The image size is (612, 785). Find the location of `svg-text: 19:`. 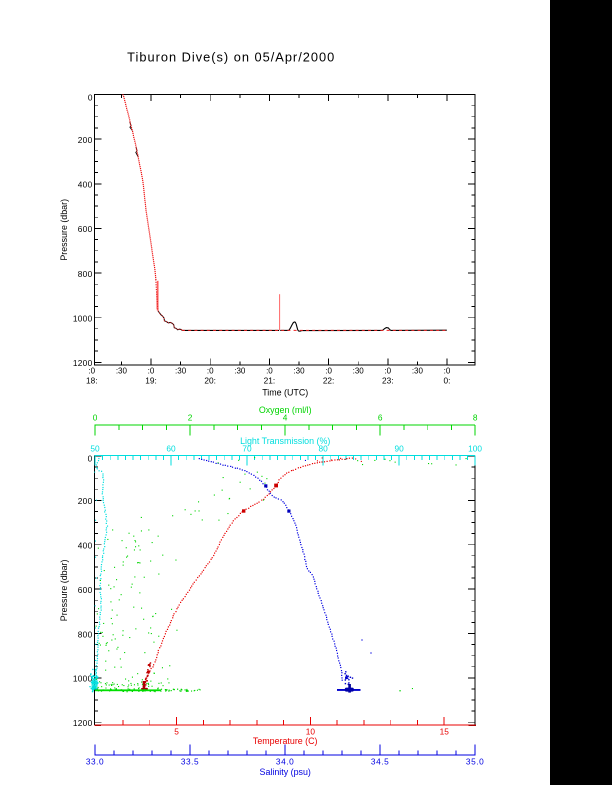

svg-text: 19: is located at coordinates (151, 381).